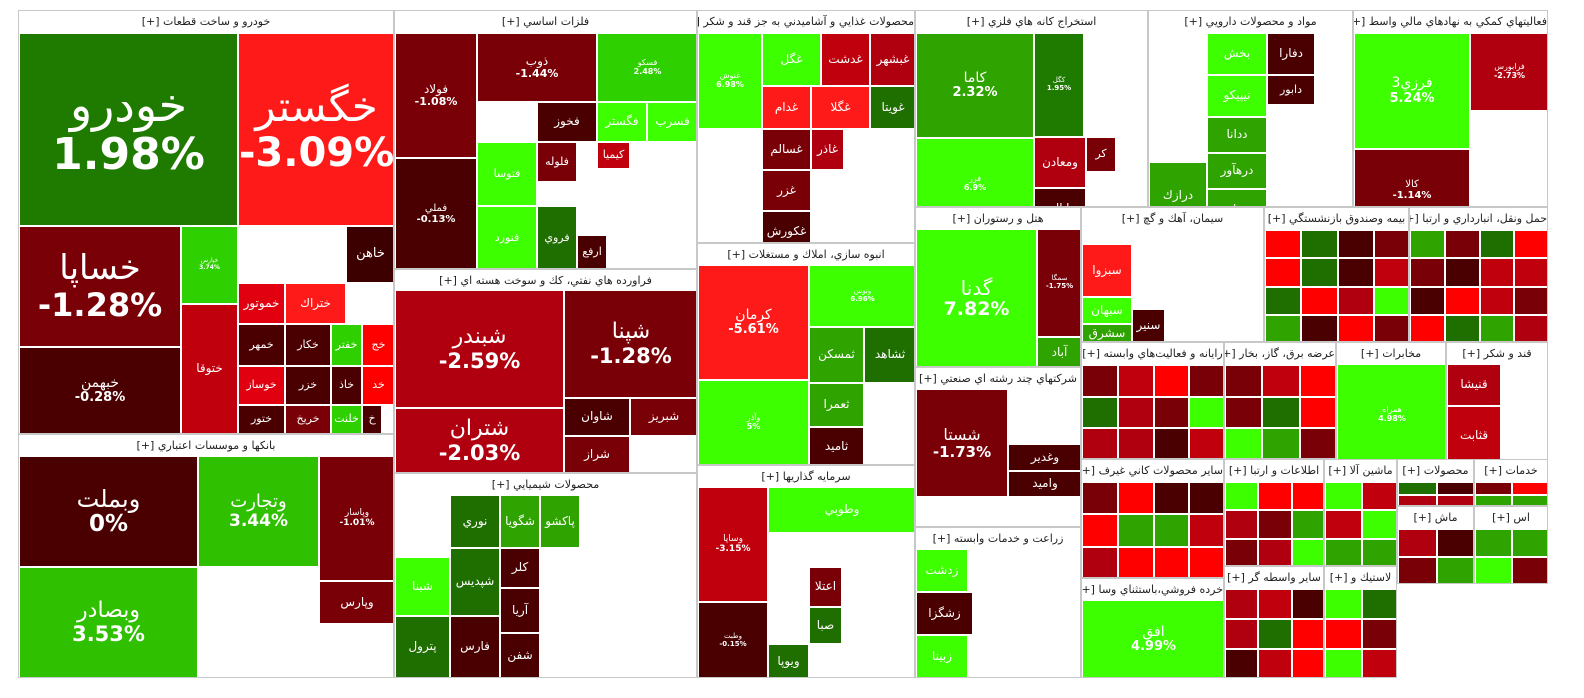 The image size is (1584, 698). Describe the element at coordinates (597, 417) in the screenshot. I see `stock-tile: شاوان` at that location.